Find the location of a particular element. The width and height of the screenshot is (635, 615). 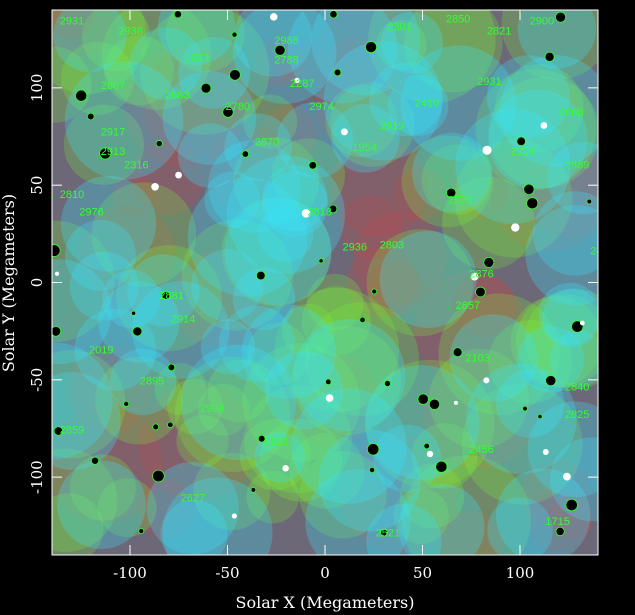

region-label: 2983 is located at coordinates (197, 59).